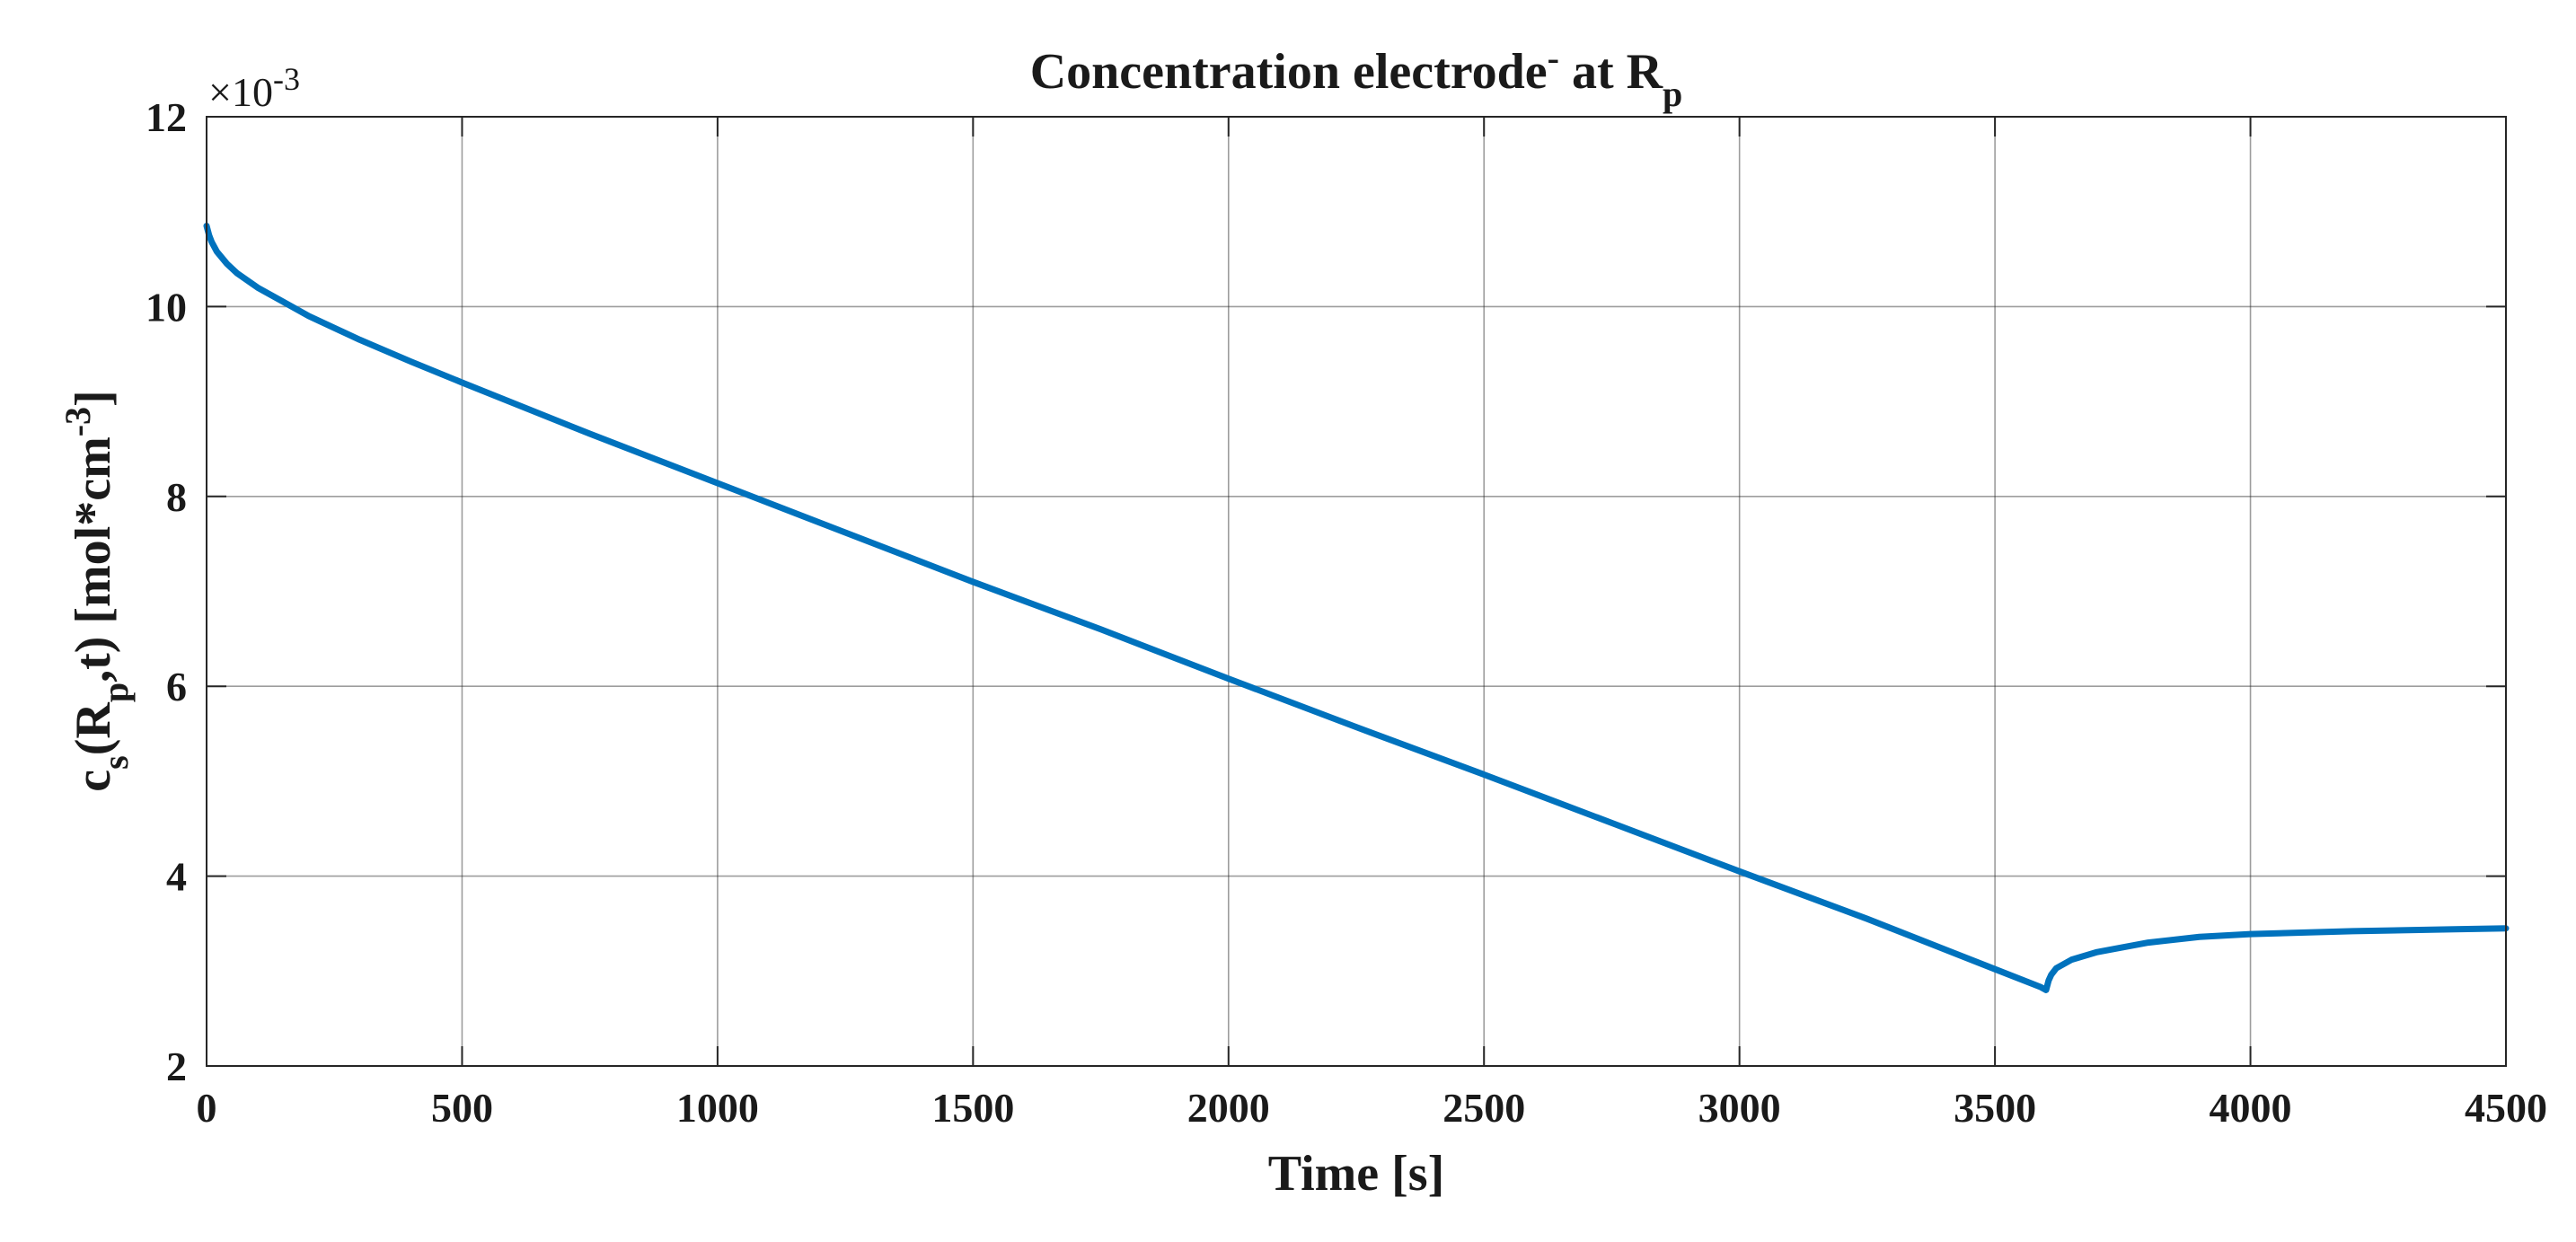 This screenshot has height=1242, width=2576. I want to click on x-tick-label: 4500, so click(2506, 1108).